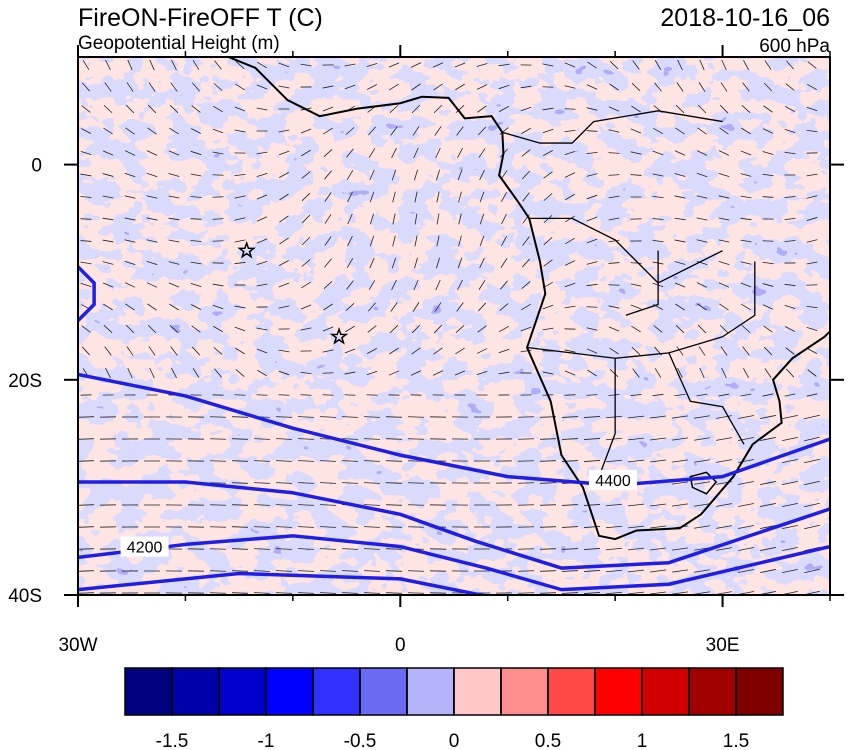  I want to click on colorbar-box, so click(383, 691).